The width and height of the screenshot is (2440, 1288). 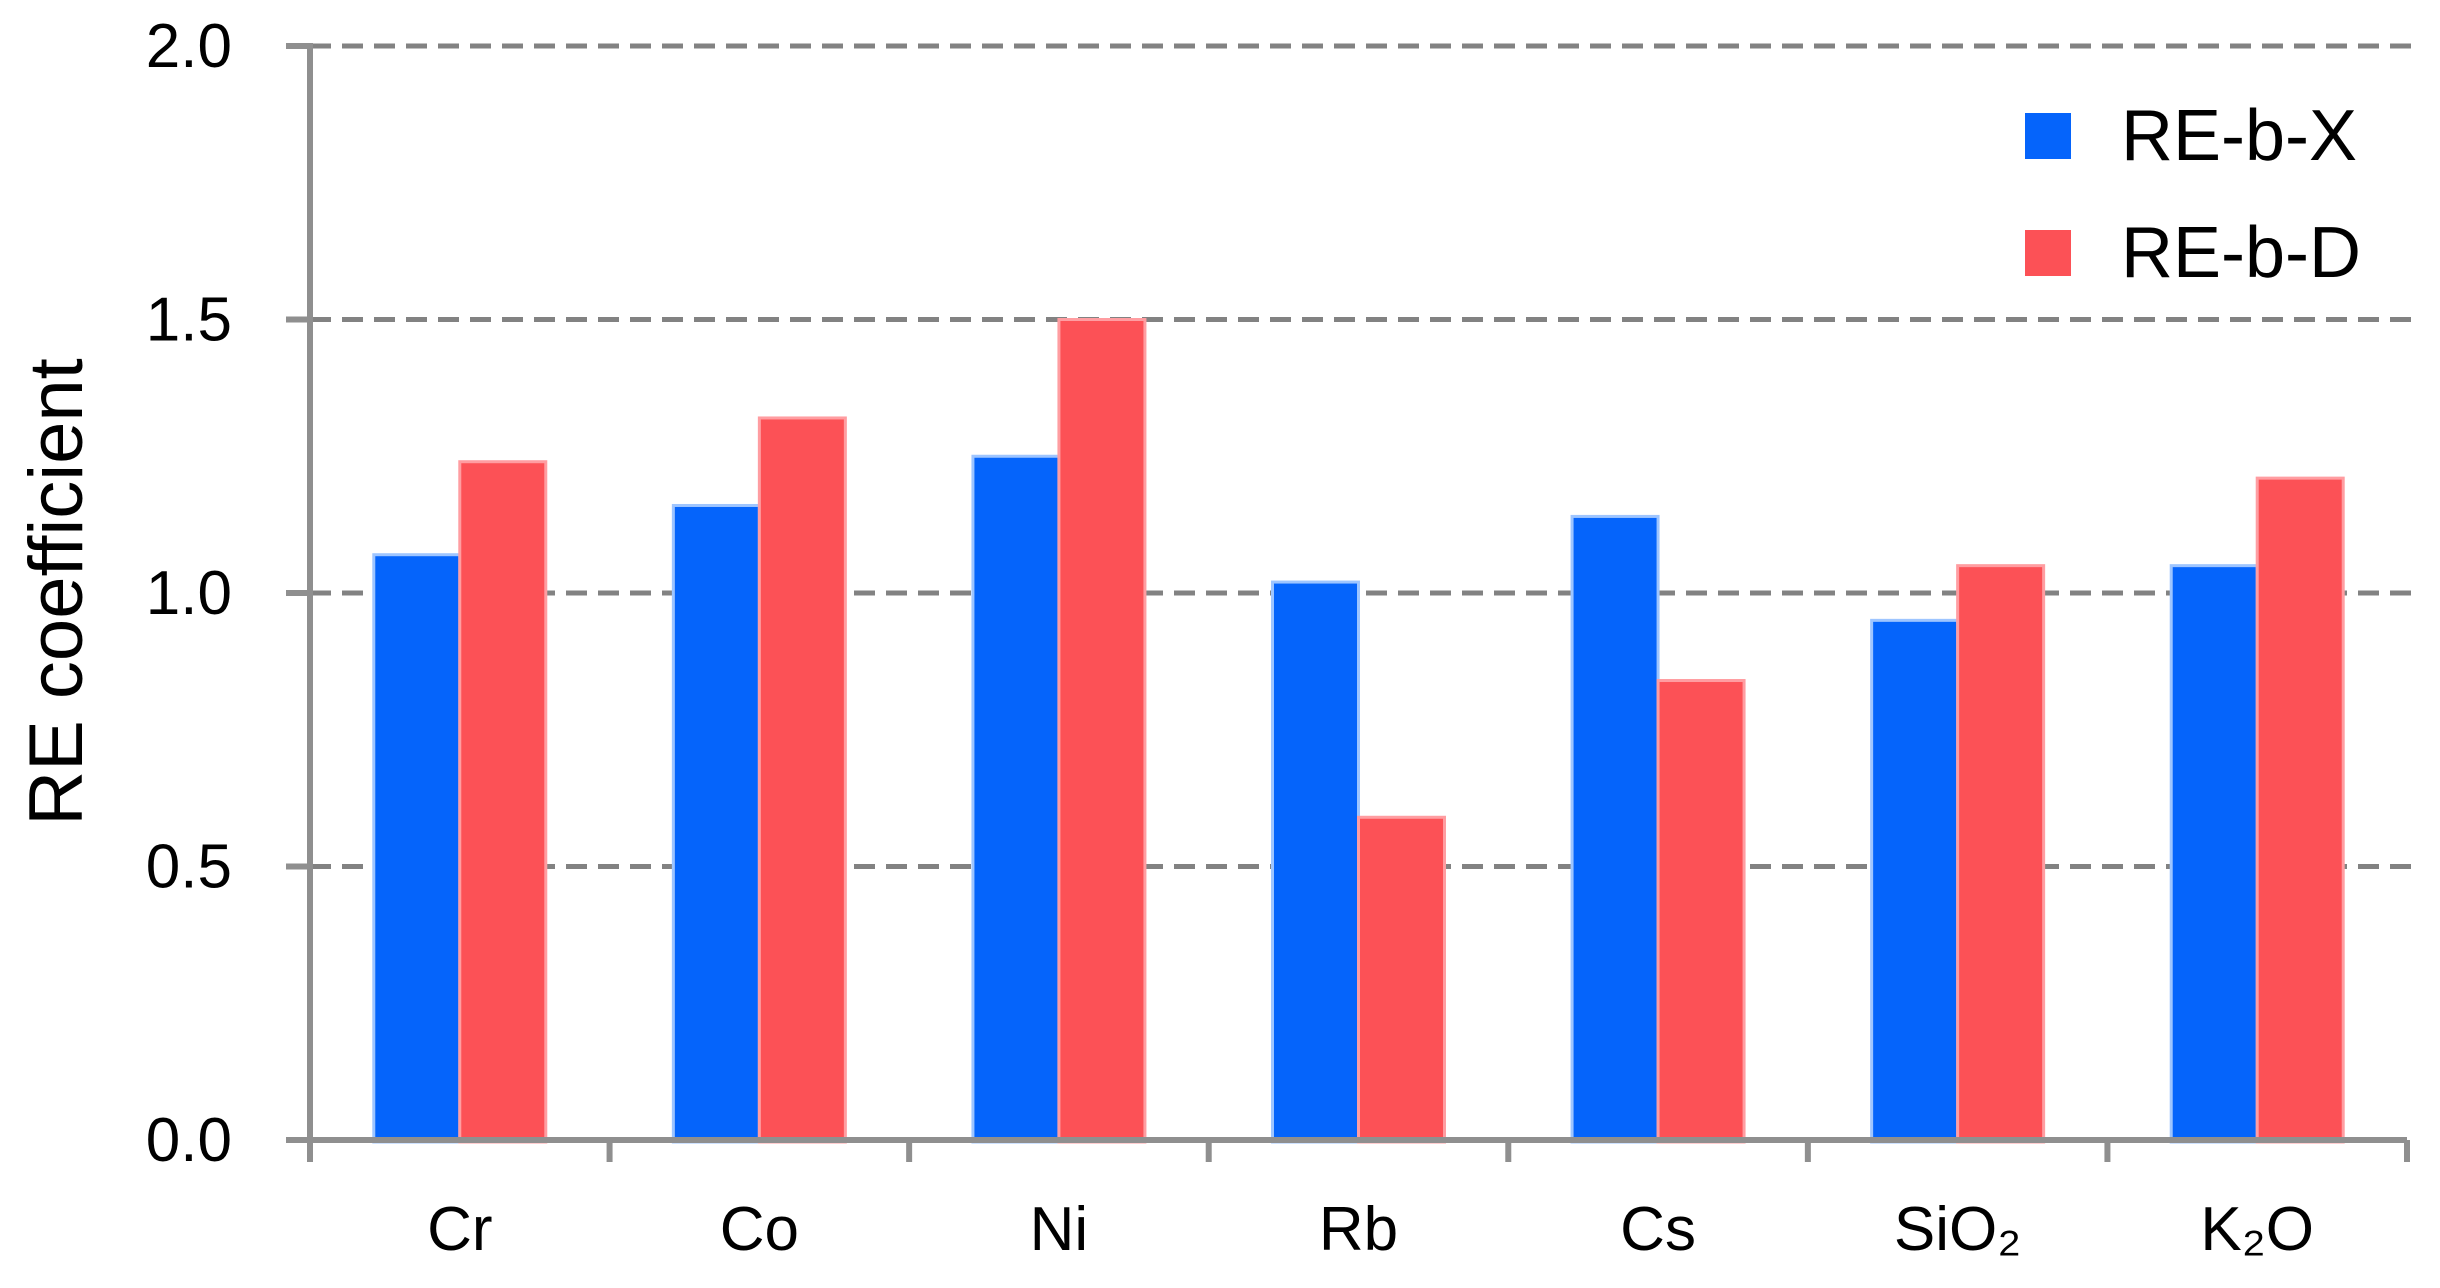 What do you see at coordinates (1358, 1229) in the screenshot?
I see `x-category-label-rb: Rb` at bounding box center [1358, 1229].